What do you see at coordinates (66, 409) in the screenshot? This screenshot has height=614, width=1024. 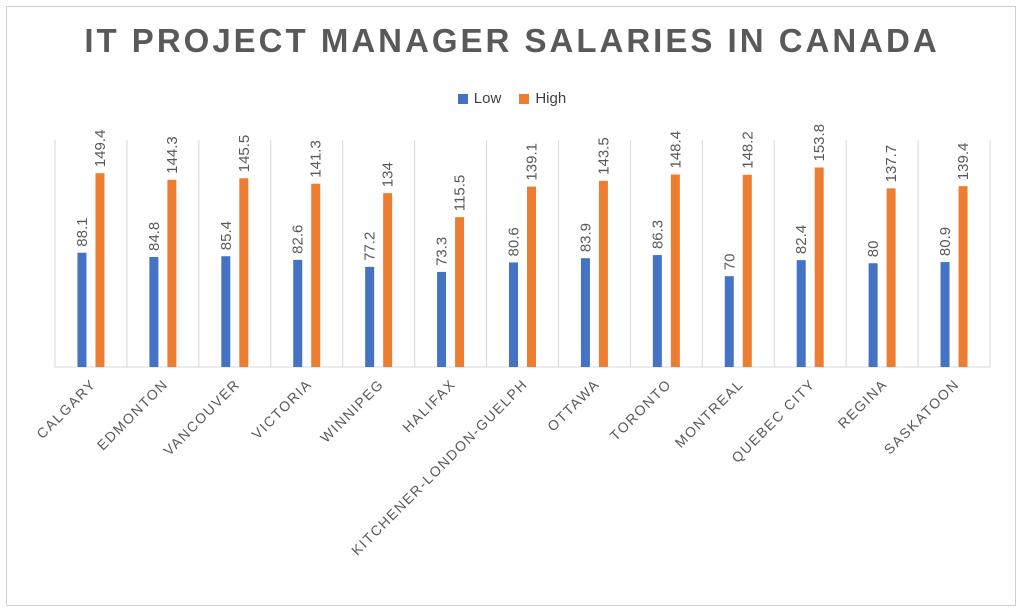 I see `category-label: CALGARY` at bounding box center [66, 409].